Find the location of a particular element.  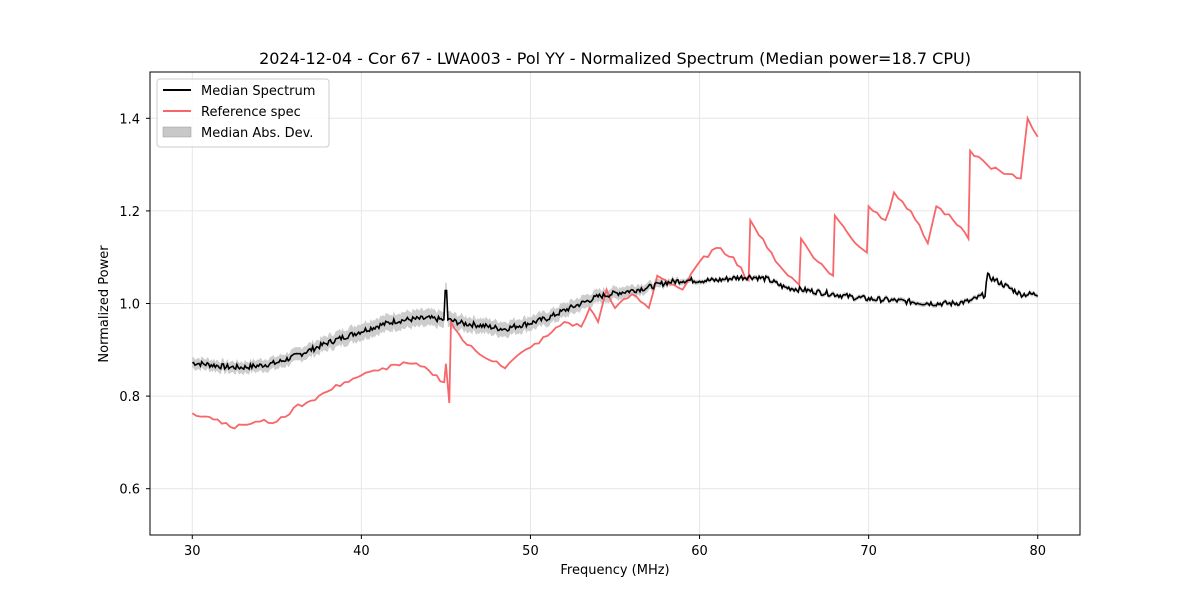

y-axis-label: Normalized Power is located at coordinates (104, 304).